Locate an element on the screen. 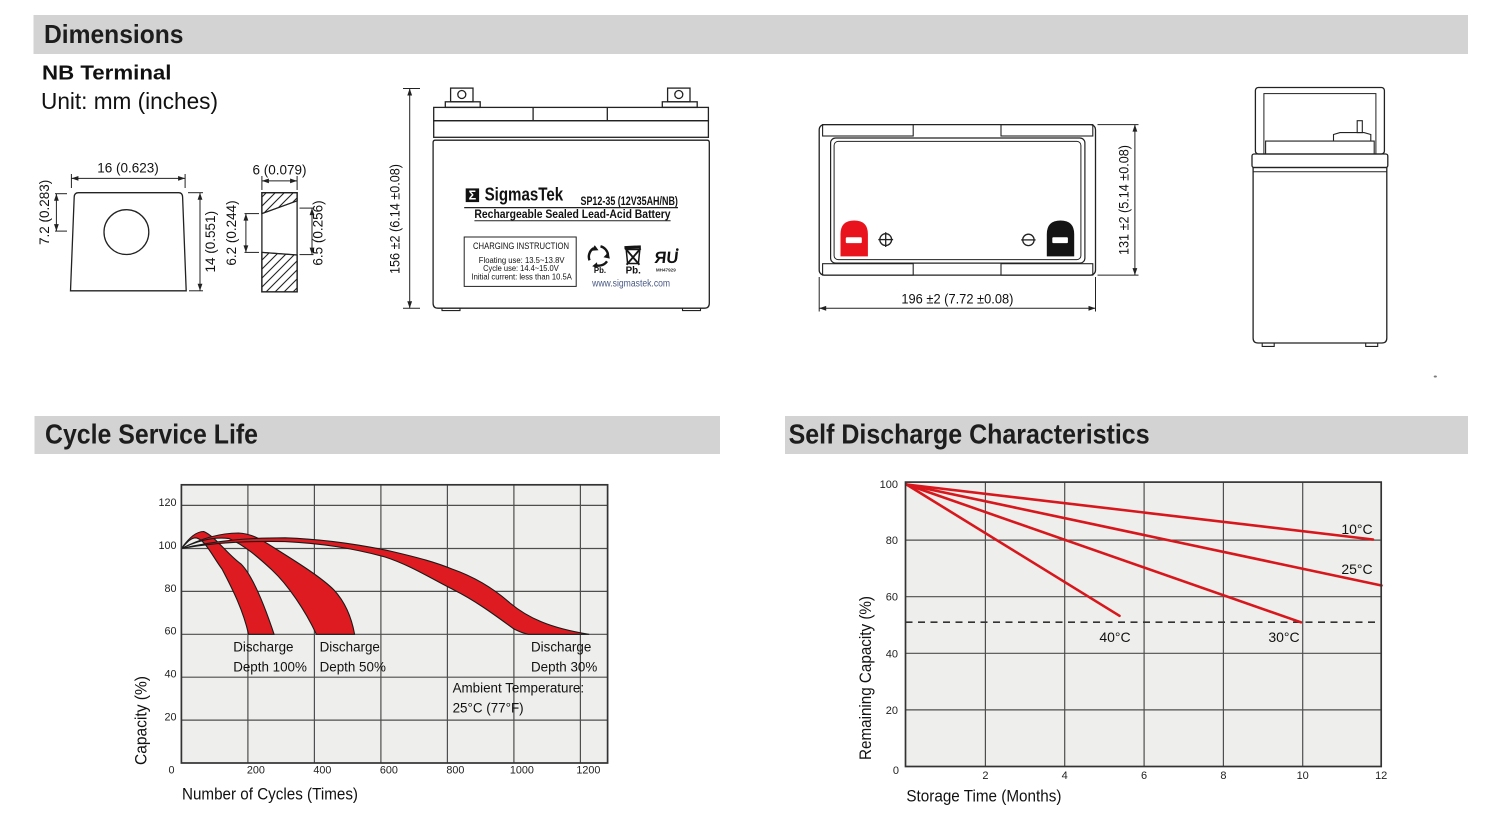  svg-text: SigmasTek is located at coordinates (524, 194).